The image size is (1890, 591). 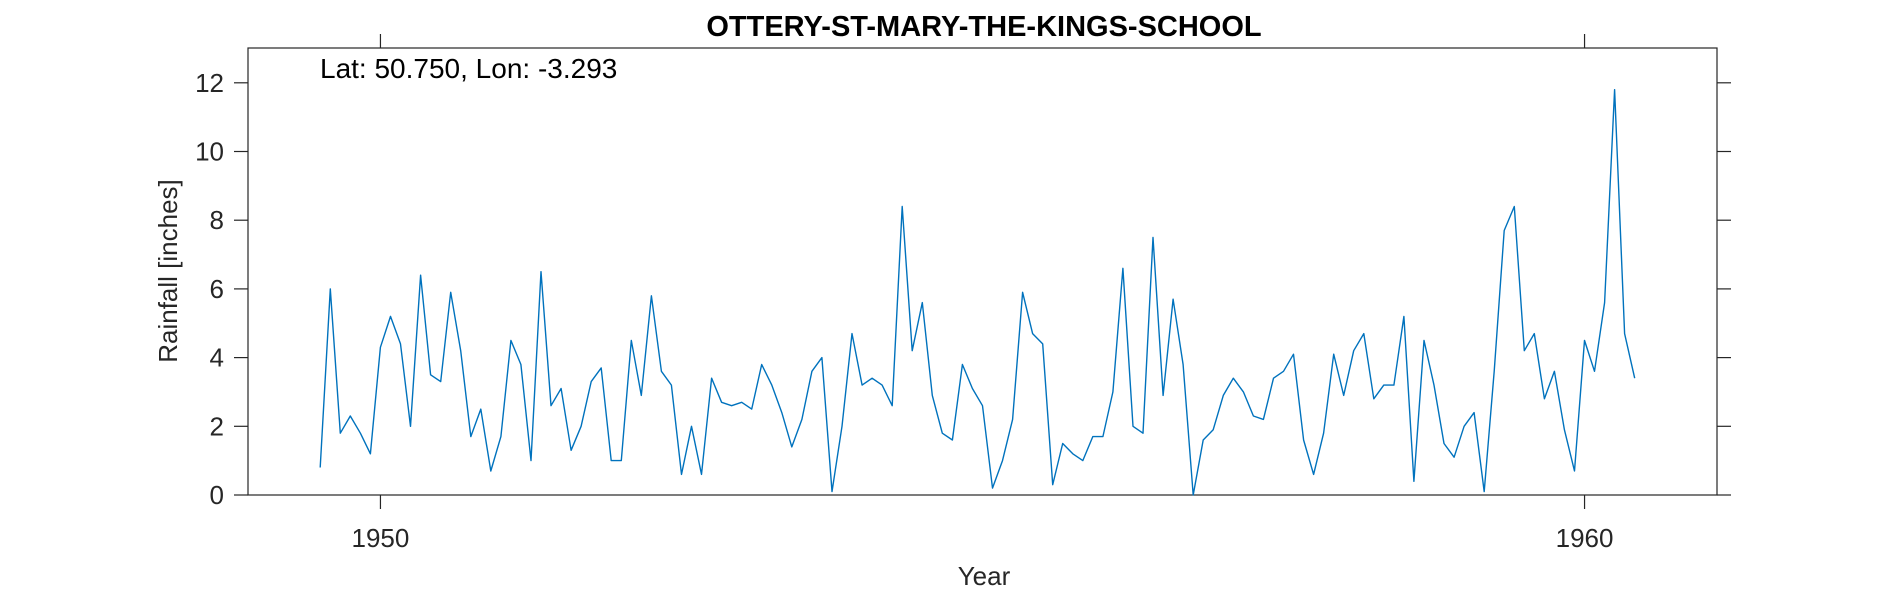 I want to click on chart-title: OTTERY-ST-MARY-THE-KINGS-SCHOOL, so click(x=983, y=27).